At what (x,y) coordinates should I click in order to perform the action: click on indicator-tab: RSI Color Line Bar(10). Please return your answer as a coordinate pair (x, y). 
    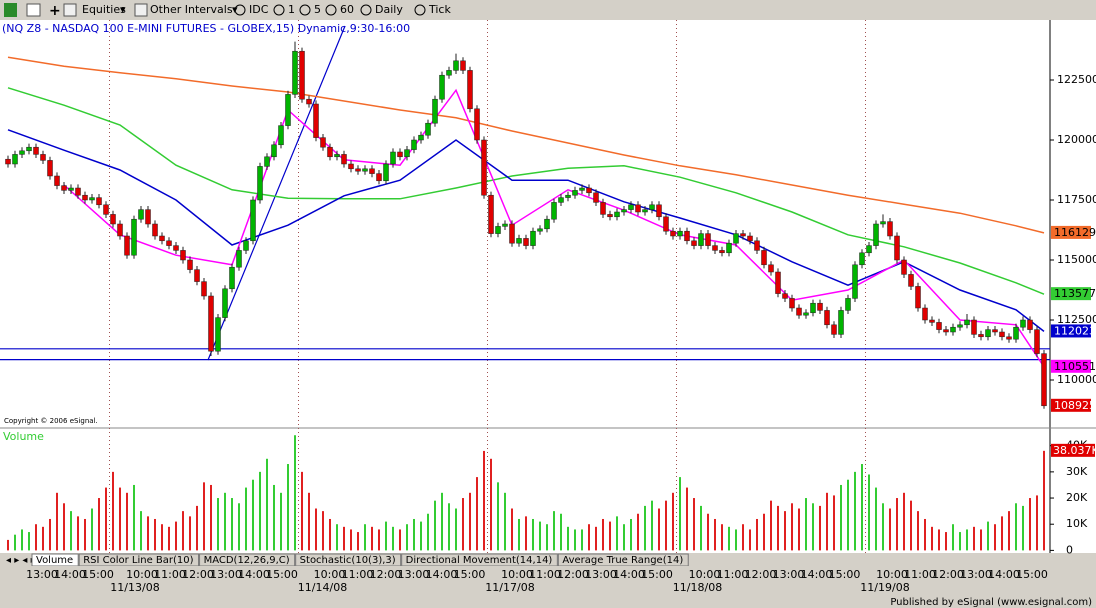
    Looking at the image, I should click on (138, 560).